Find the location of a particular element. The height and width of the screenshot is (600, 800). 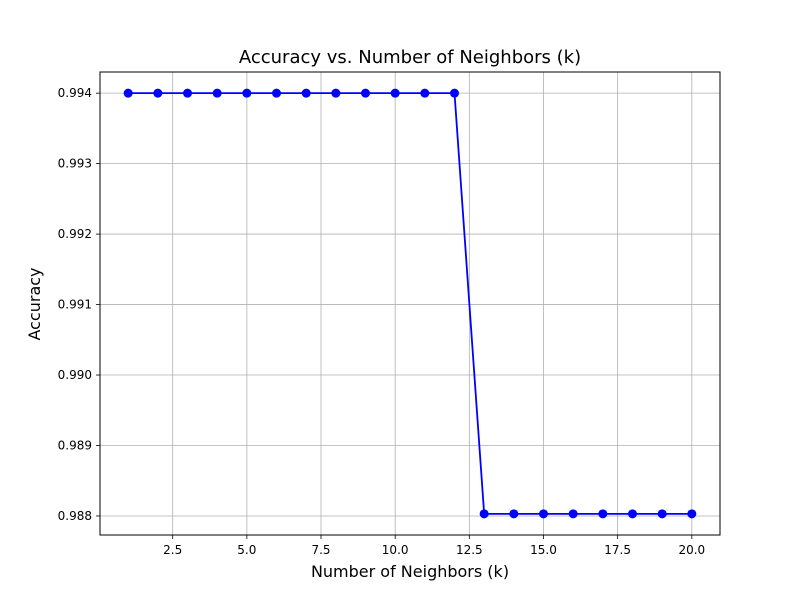

y-axis-ticks: 0.988 0.989 0.990 0.991 0.992 0.993 0.994 is located at coordinates (79, 304).